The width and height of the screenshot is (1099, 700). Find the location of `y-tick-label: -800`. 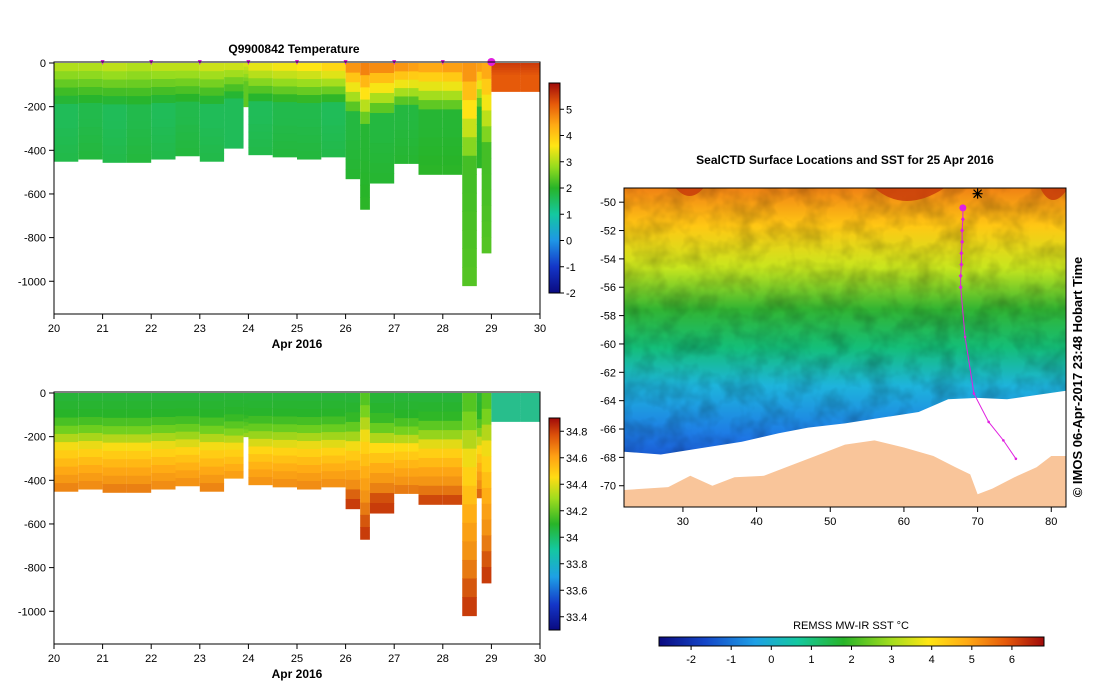

y-tick-label: -800 is located at coordinates (35, 569).